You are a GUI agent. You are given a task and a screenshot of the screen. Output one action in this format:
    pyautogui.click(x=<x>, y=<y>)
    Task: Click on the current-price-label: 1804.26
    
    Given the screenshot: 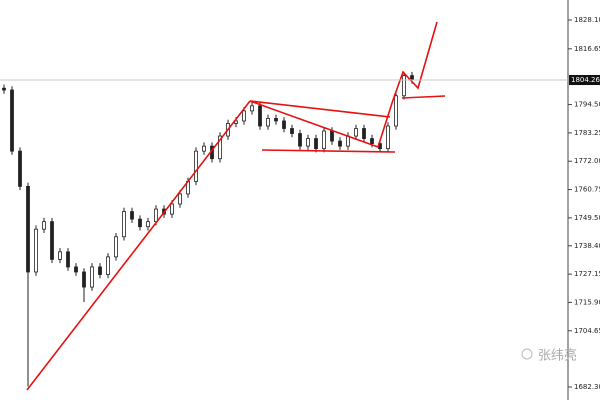 What is the action you would take?
    pyautogui.click(x=585, y=80)
    